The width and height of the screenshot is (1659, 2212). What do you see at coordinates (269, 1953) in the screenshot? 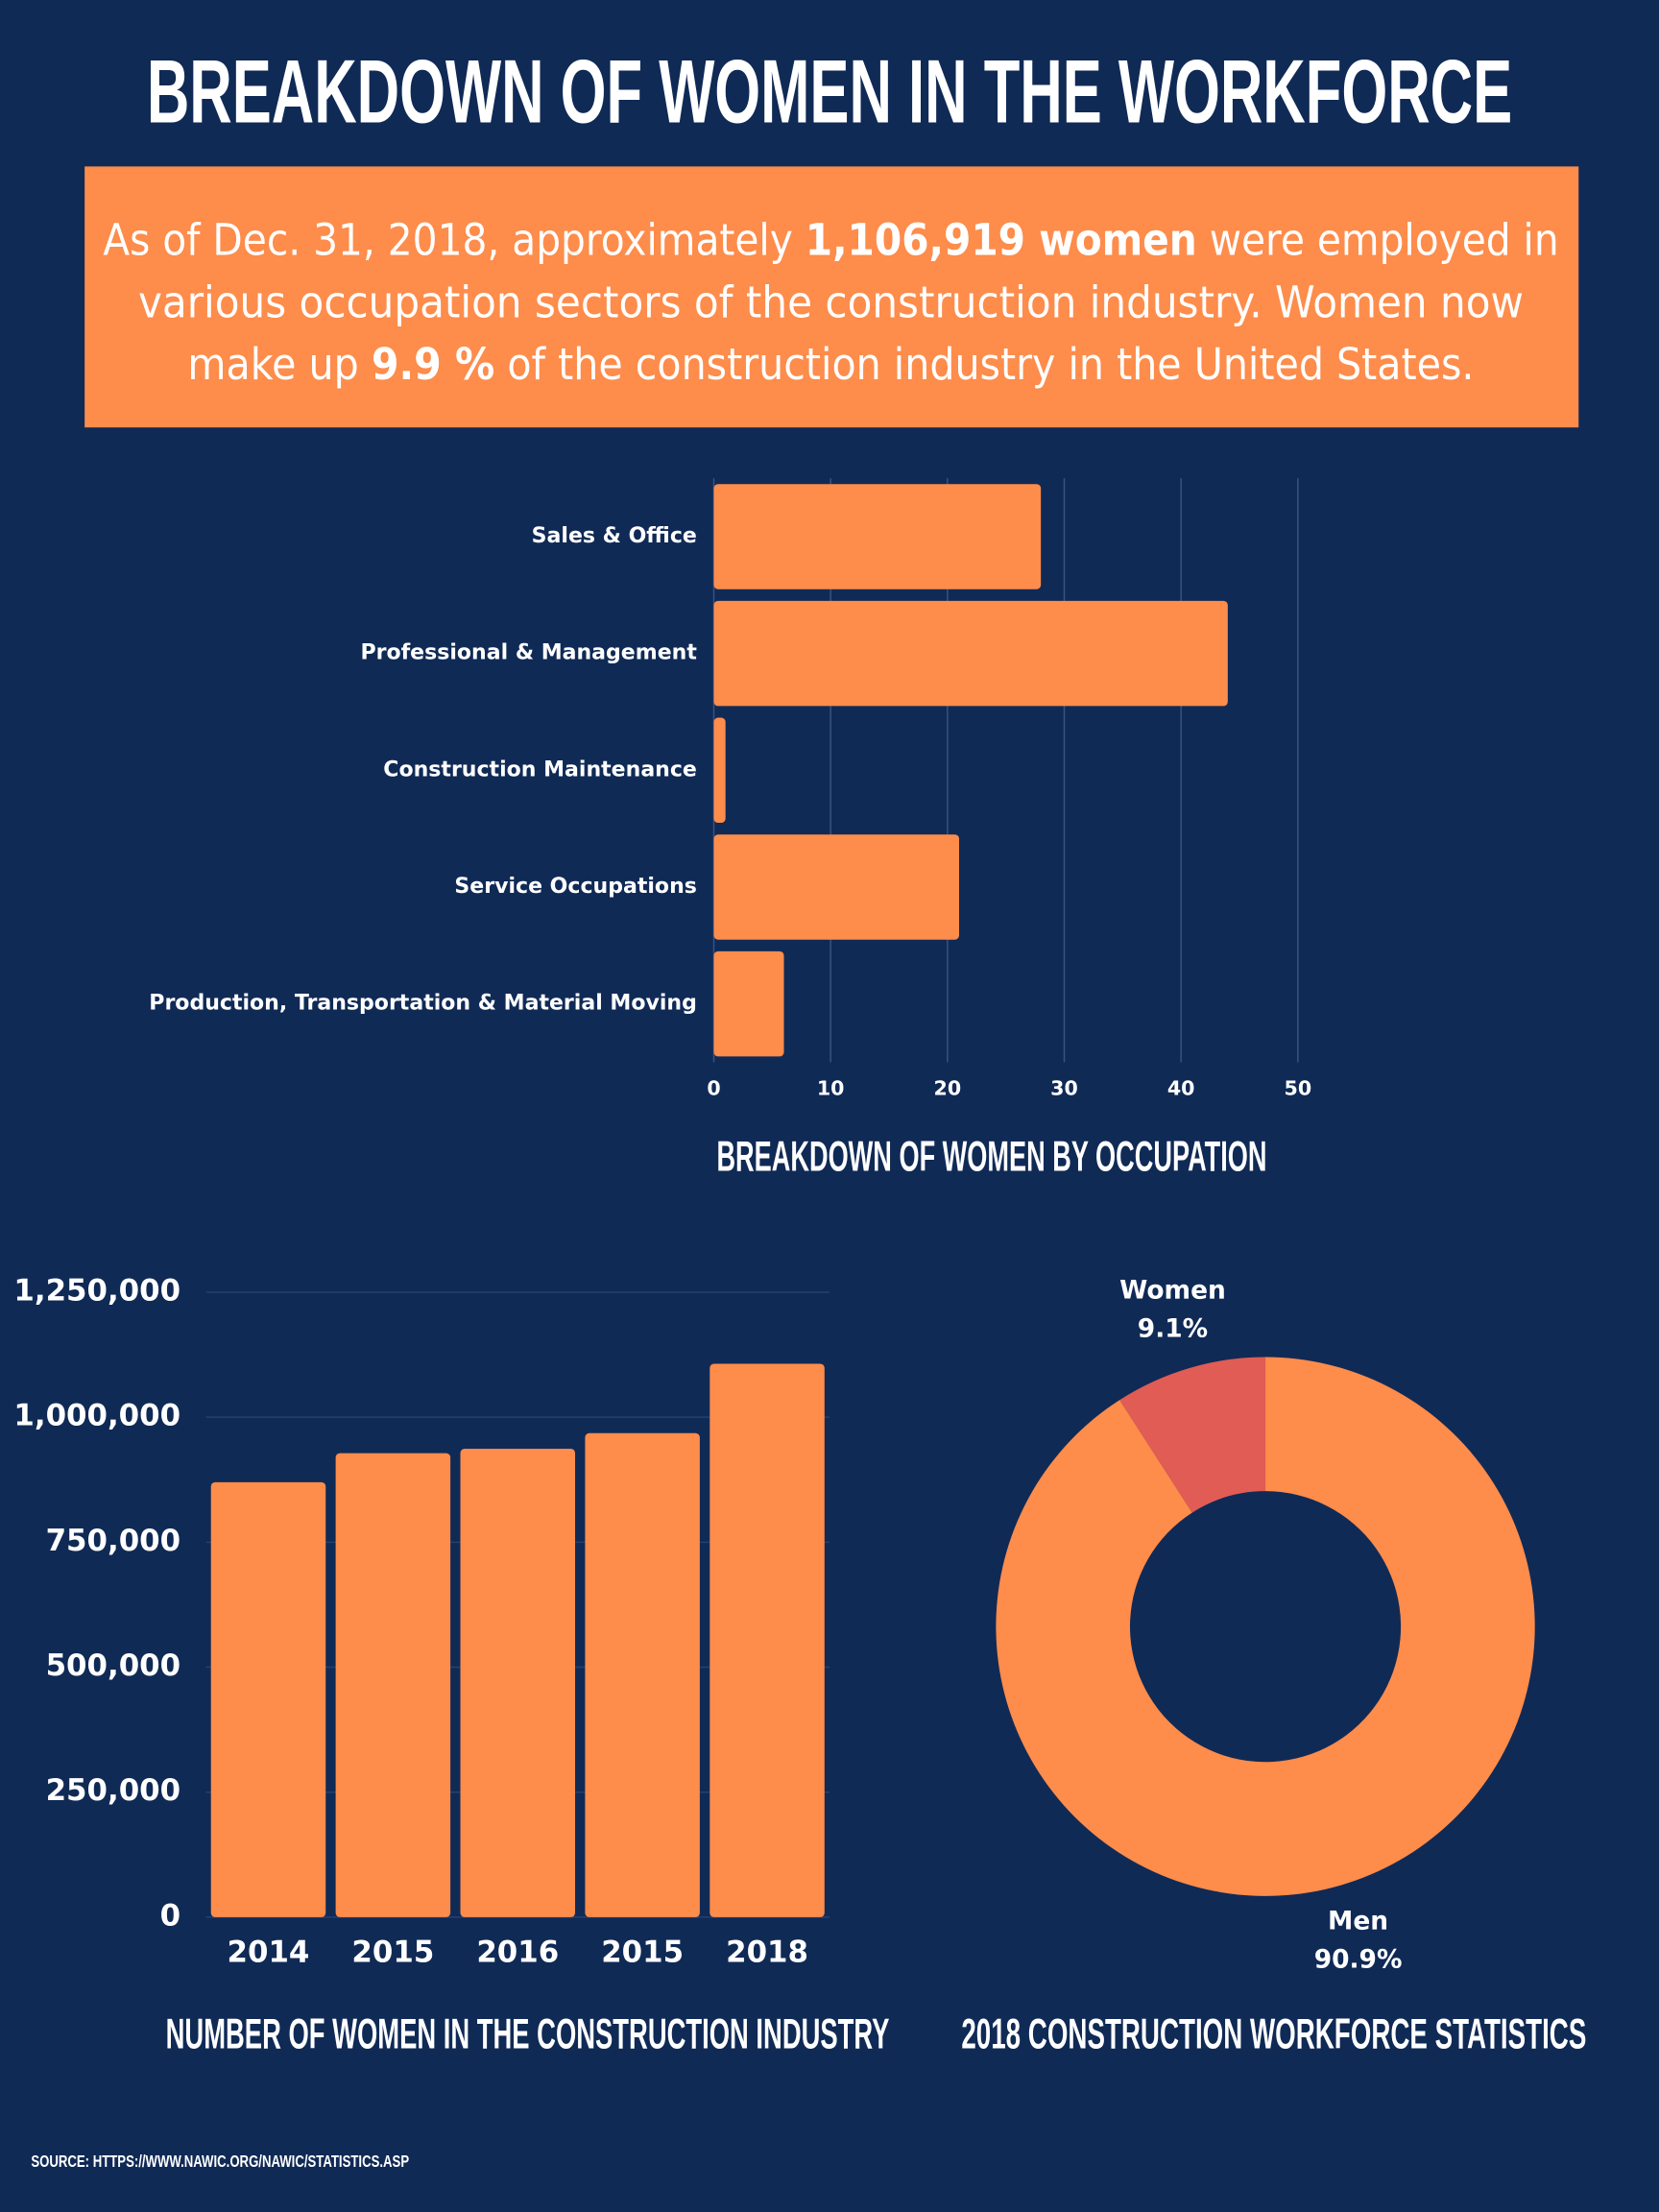
I see `x-tick-label: 2014` at bounding box center [269, 1953].